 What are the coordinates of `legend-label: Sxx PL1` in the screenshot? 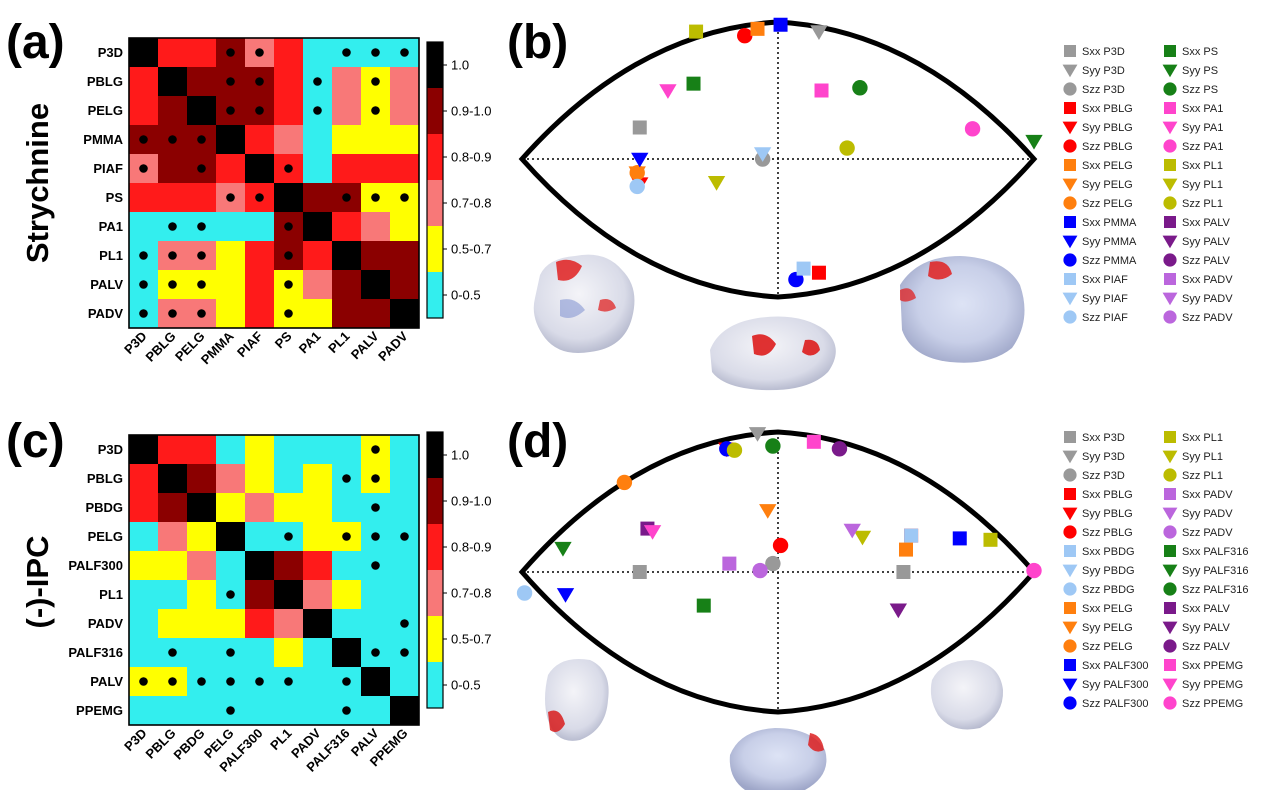 It's located at (1202, 438).